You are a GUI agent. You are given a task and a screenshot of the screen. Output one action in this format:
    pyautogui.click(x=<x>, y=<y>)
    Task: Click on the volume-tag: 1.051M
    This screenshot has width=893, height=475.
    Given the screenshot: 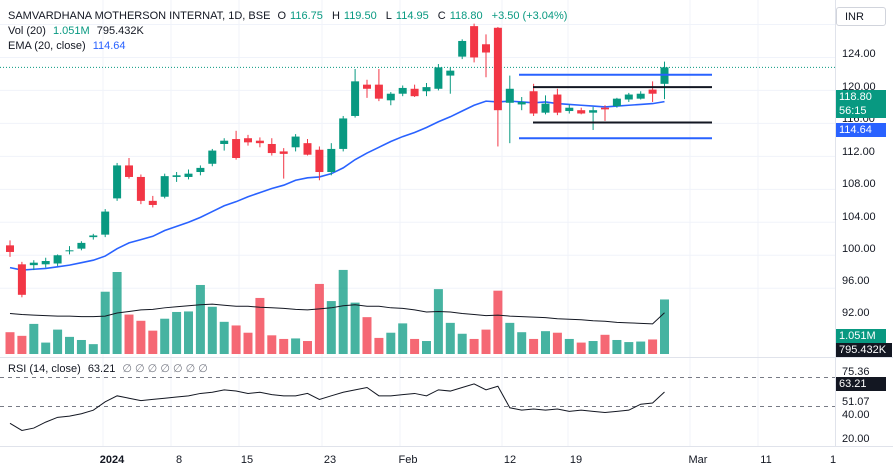 What is the action you would take?
    pyautogui.click(x=861, y=336)
    